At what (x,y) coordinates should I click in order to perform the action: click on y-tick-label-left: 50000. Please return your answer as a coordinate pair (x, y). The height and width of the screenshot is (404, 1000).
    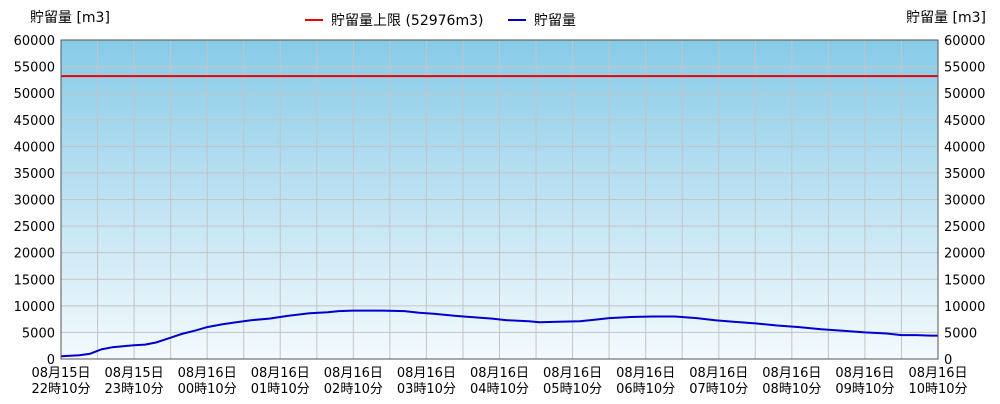
    Looking at the image, I should click on (34, 94).